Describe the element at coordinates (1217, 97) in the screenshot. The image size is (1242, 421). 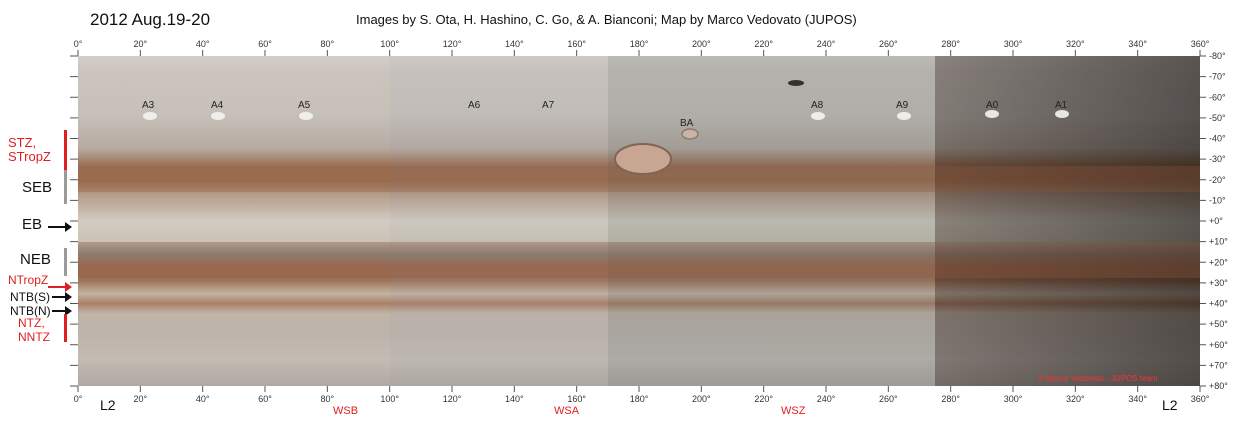
I see `latitude-tick-label: -60°` at that location.